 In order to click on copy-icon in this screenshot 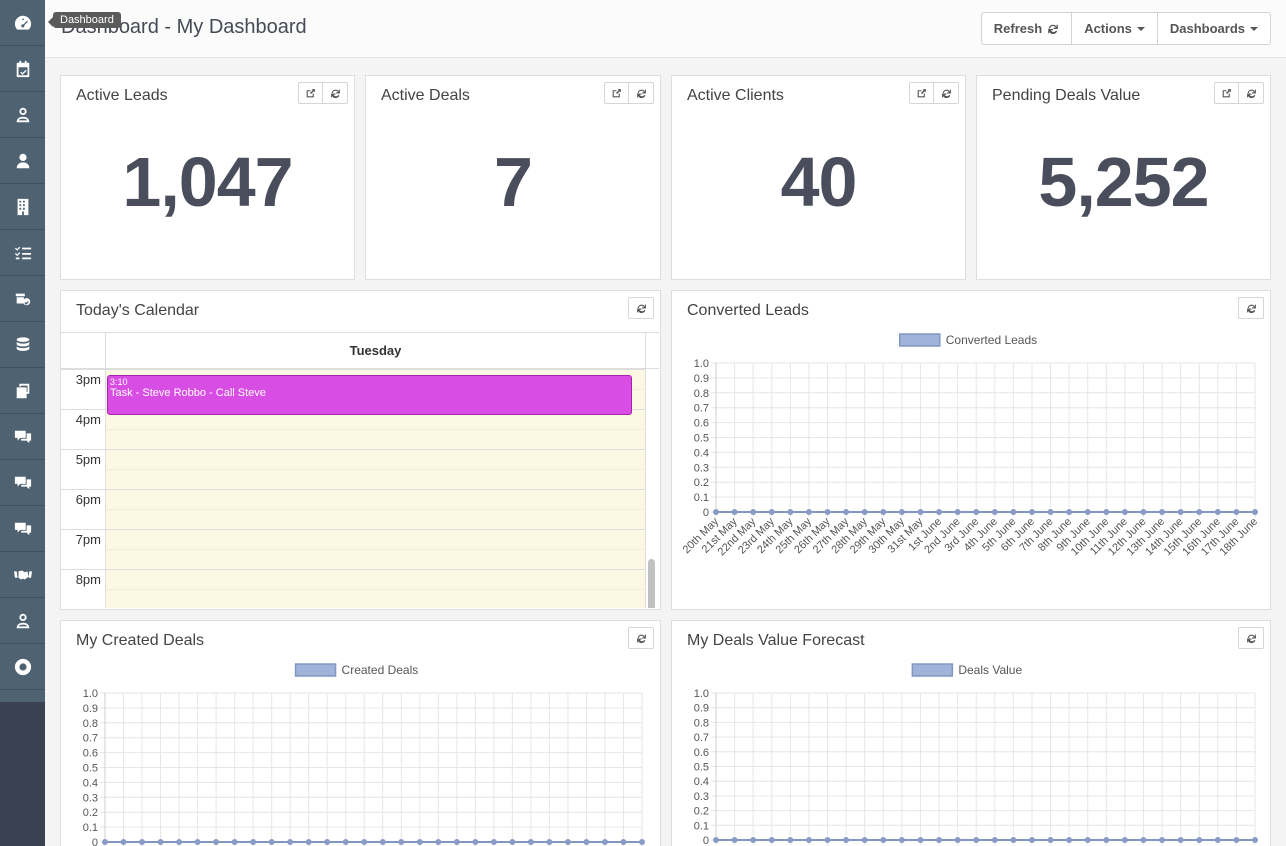, I will do `click(23, 391)`.